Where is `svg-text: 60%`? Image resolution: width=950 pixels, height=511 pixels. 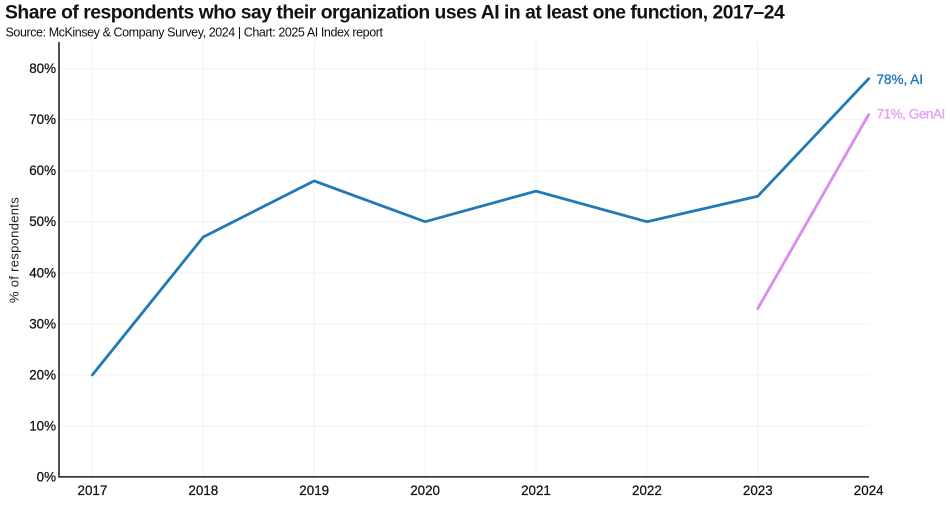 svg-text: 60% is located at coordinates (42, 170).